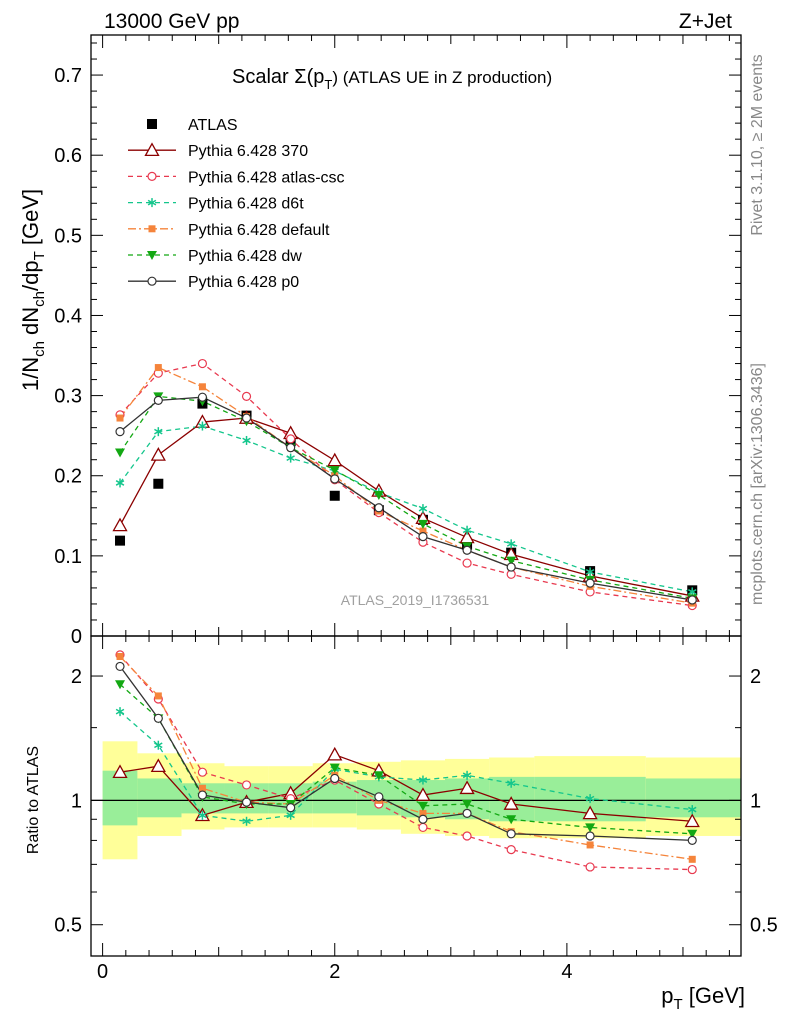  Describe the element at coordinates (266, 177) in the screenshot. I see `legend-label: Pythia 6.428 atlas-csc` at that location.